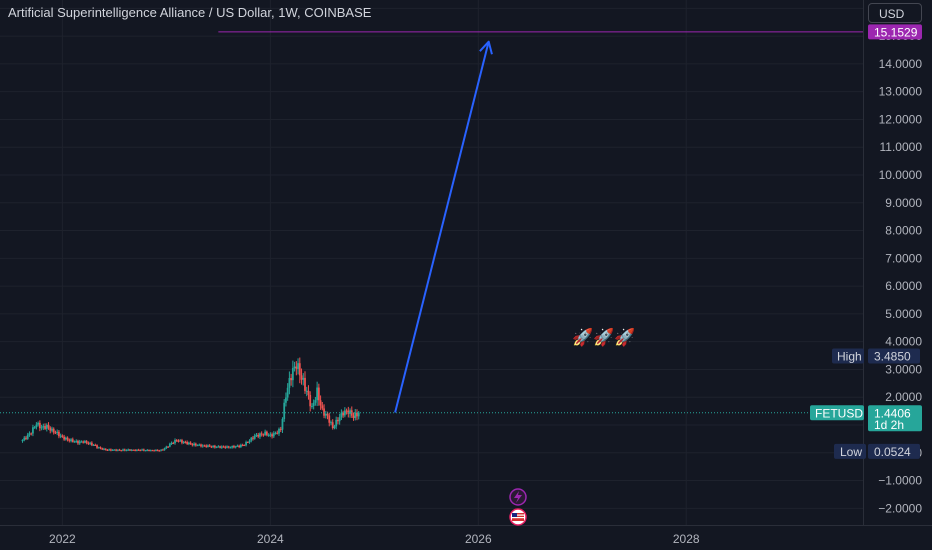  What do you see at coordinates (901, 92) in the screenshot?
I see `price-tick-label: 13.0000` at bounding box center [901, 92].